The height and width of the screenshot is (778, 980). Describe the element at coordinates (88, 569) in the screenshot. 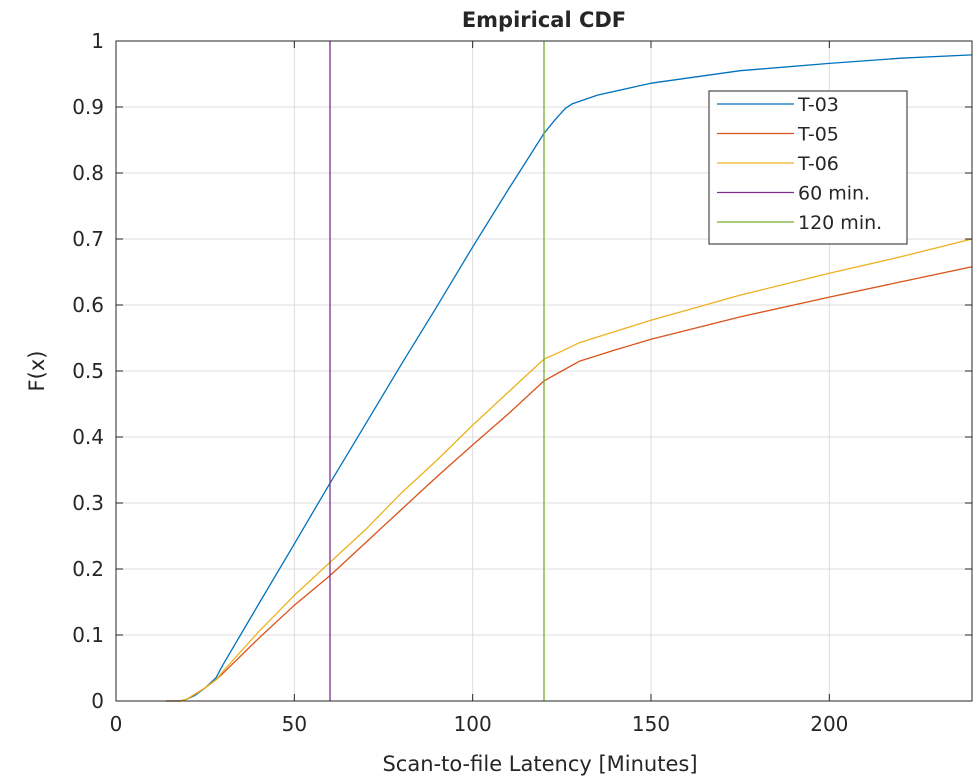

I see `y-tick-label: 0.2` at that location.